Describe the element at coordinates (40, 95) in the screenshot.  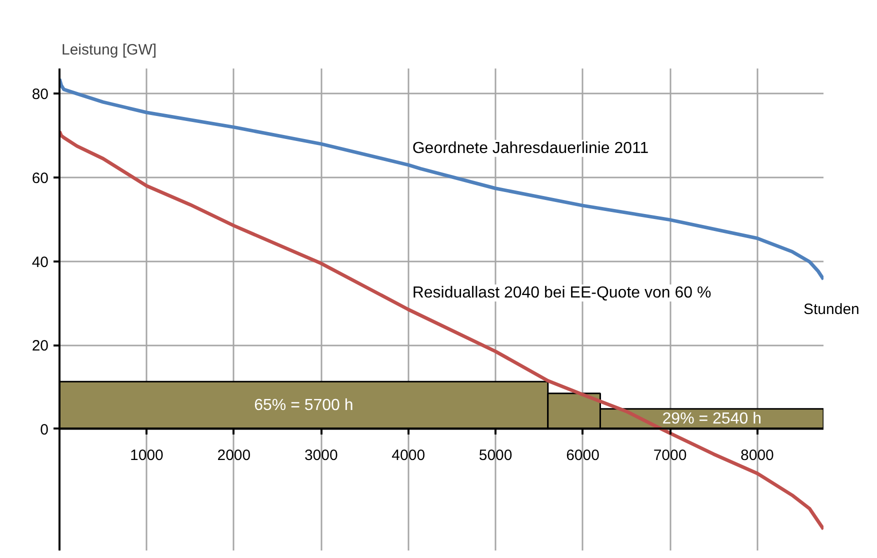
I see `y-tick-label: 80` at that location.